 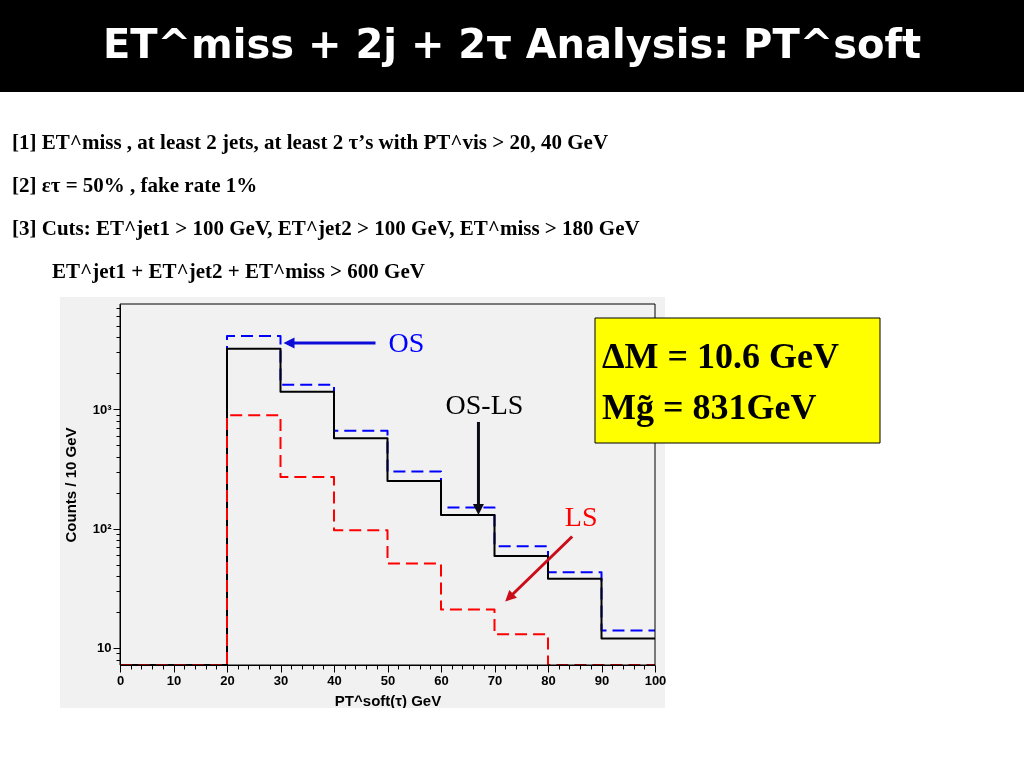 I want to click on text: [1] ET^miss , at least 2 jets, at least 2 τ’s with PT^vis > 20, 40 GeV, so click(x=310, y=142).